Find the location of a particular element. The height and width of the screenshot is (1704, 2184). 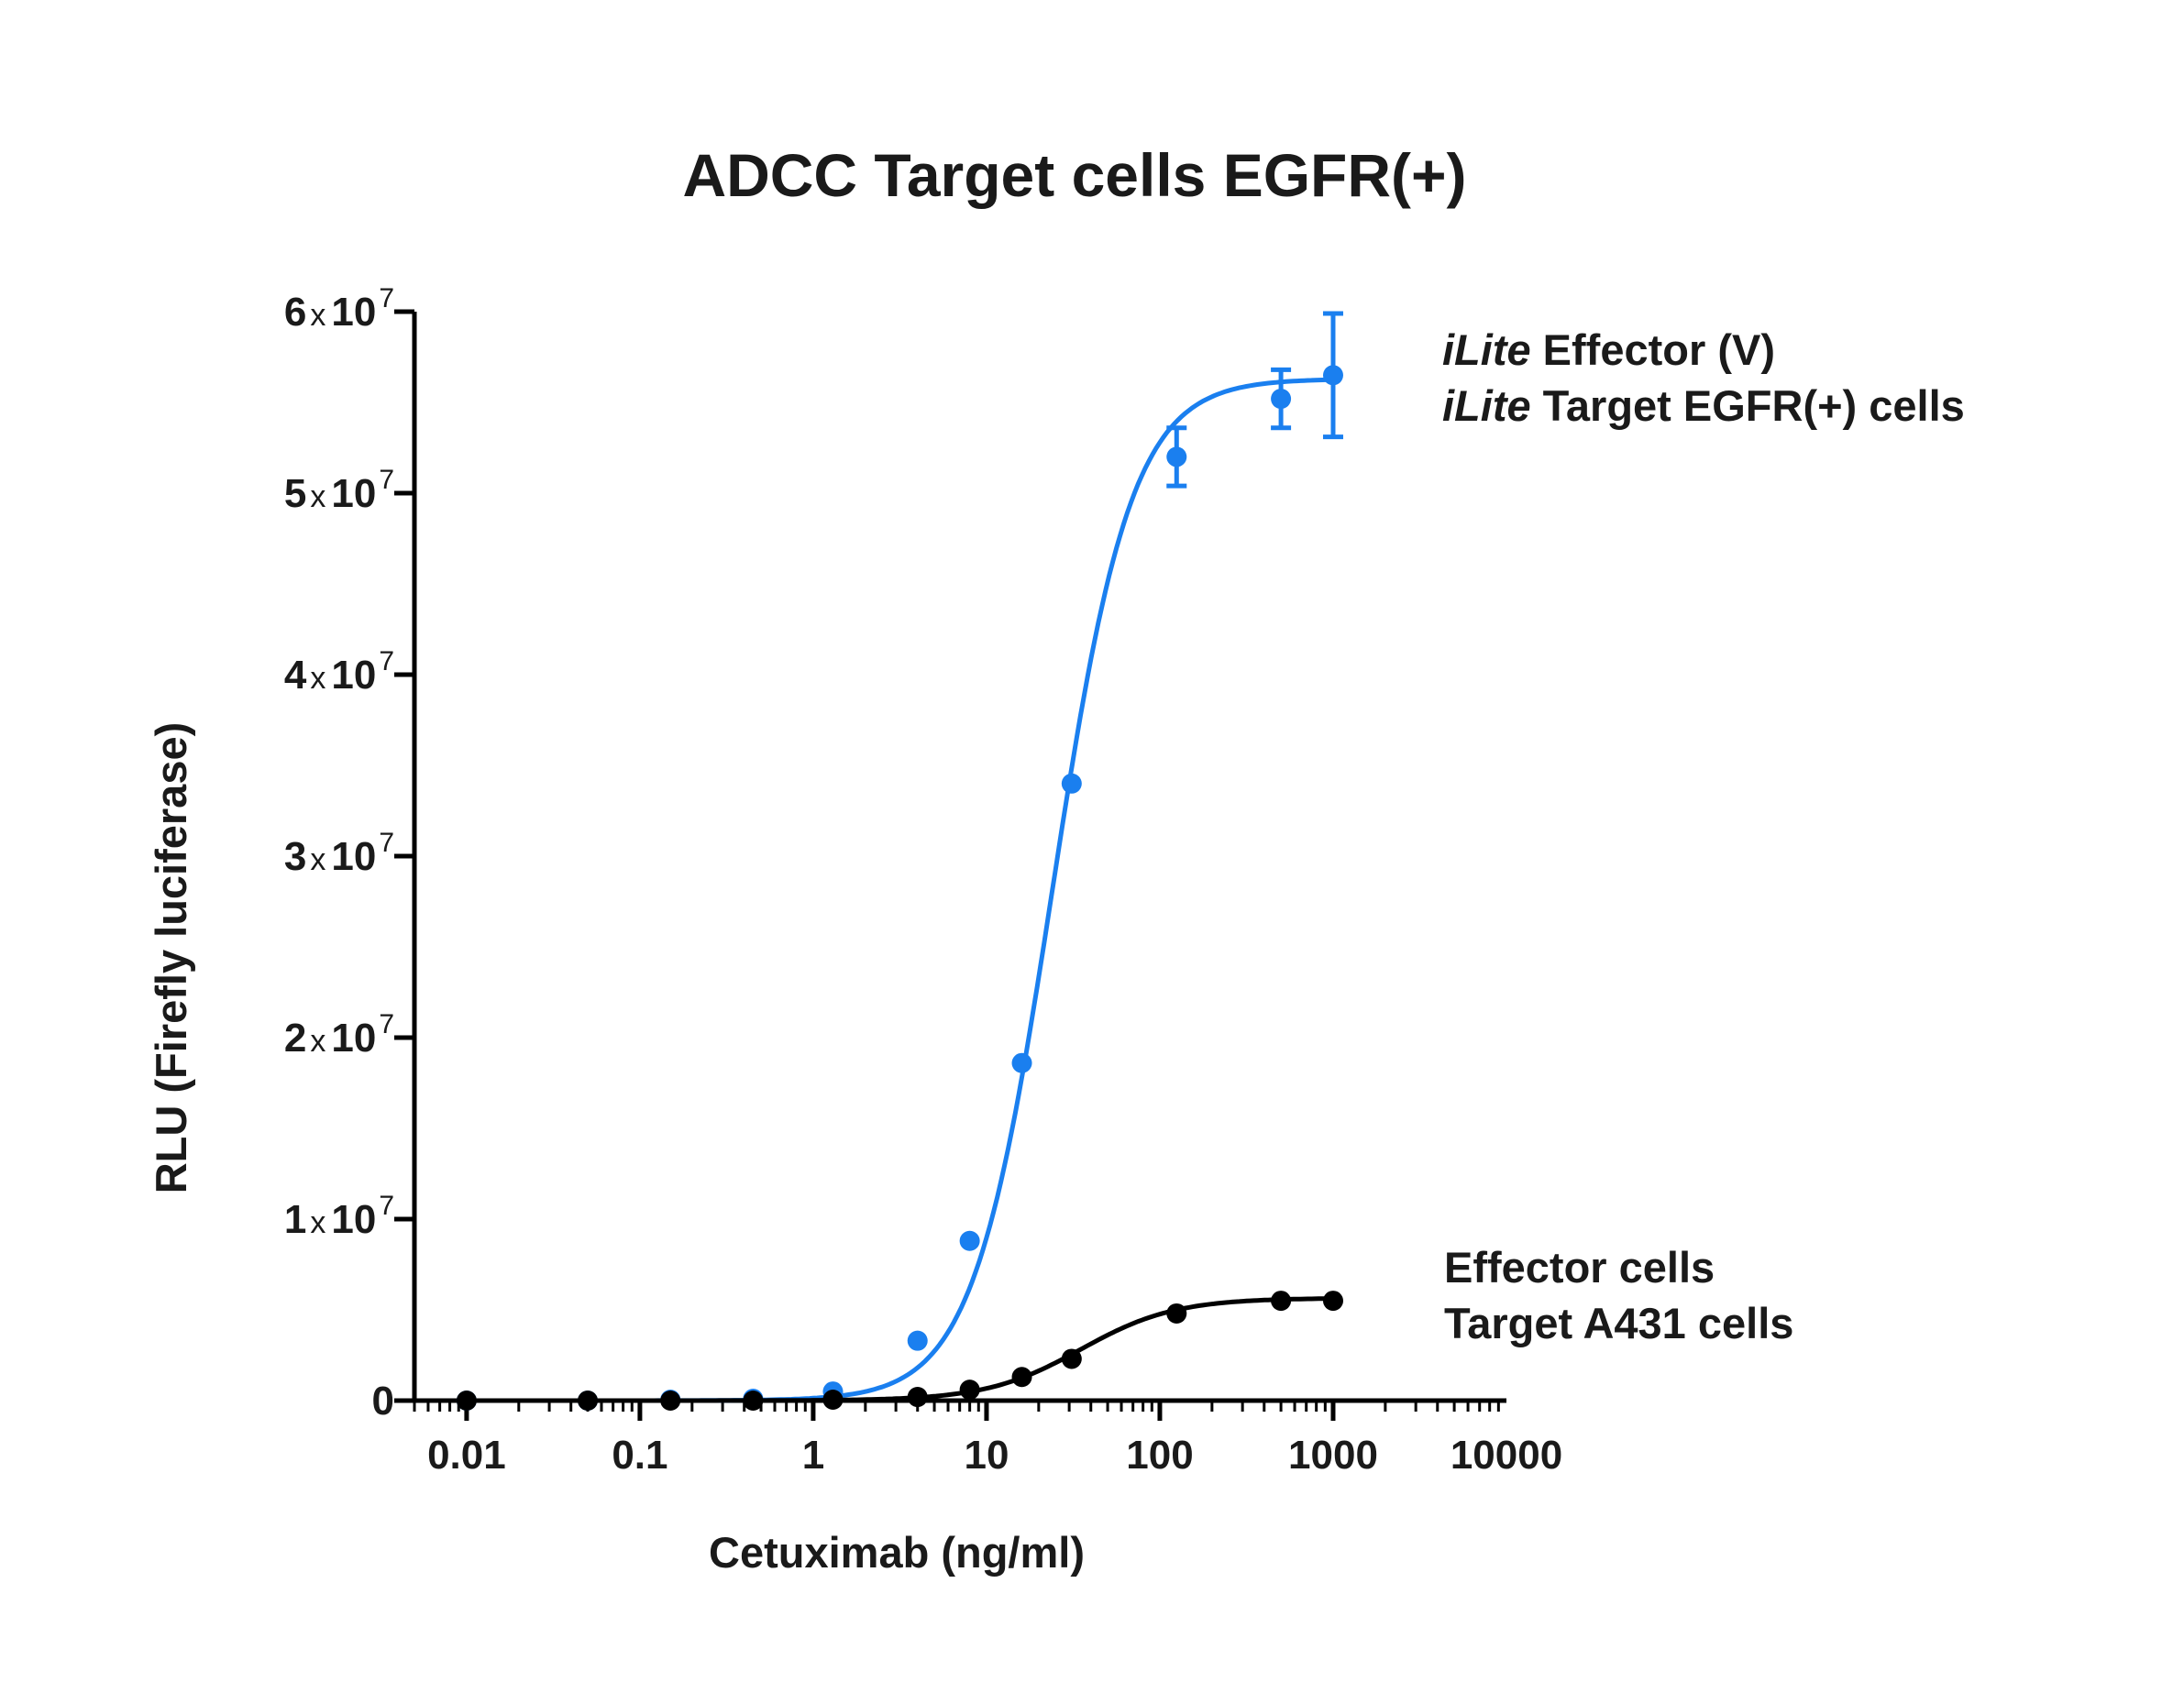

y-tick-mantissa: 2 is located at coordinates (295, 1038).